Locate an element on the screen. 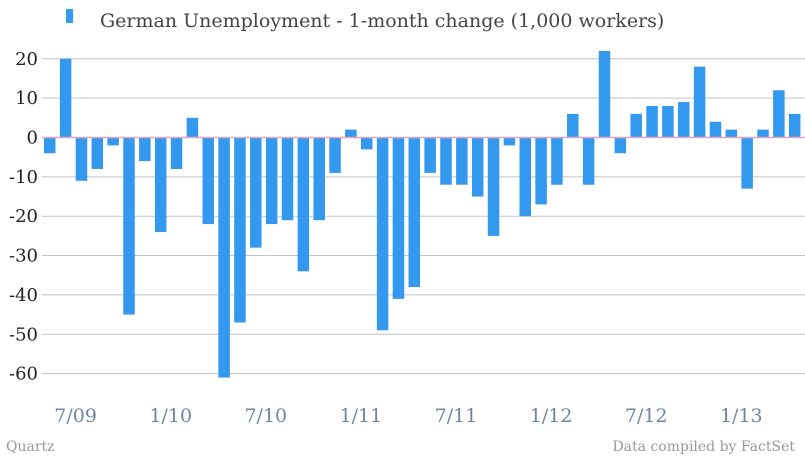 This screenshot has width=805, height=462. y-tick-label: 0 is located at coordinates (32, 138).